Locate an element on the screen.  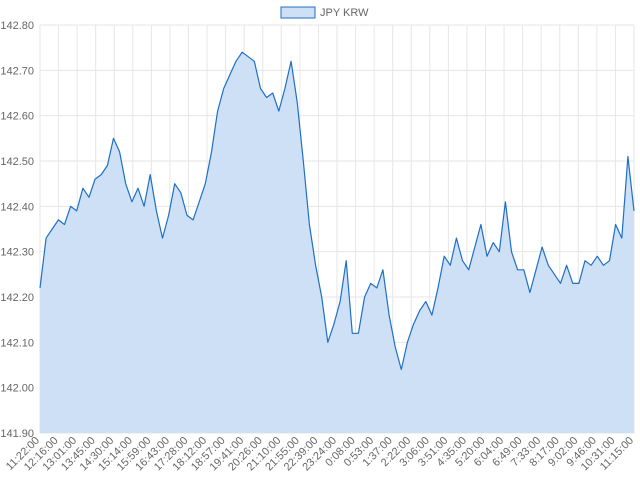
legend-swatch is located at coordinates (298, 12).